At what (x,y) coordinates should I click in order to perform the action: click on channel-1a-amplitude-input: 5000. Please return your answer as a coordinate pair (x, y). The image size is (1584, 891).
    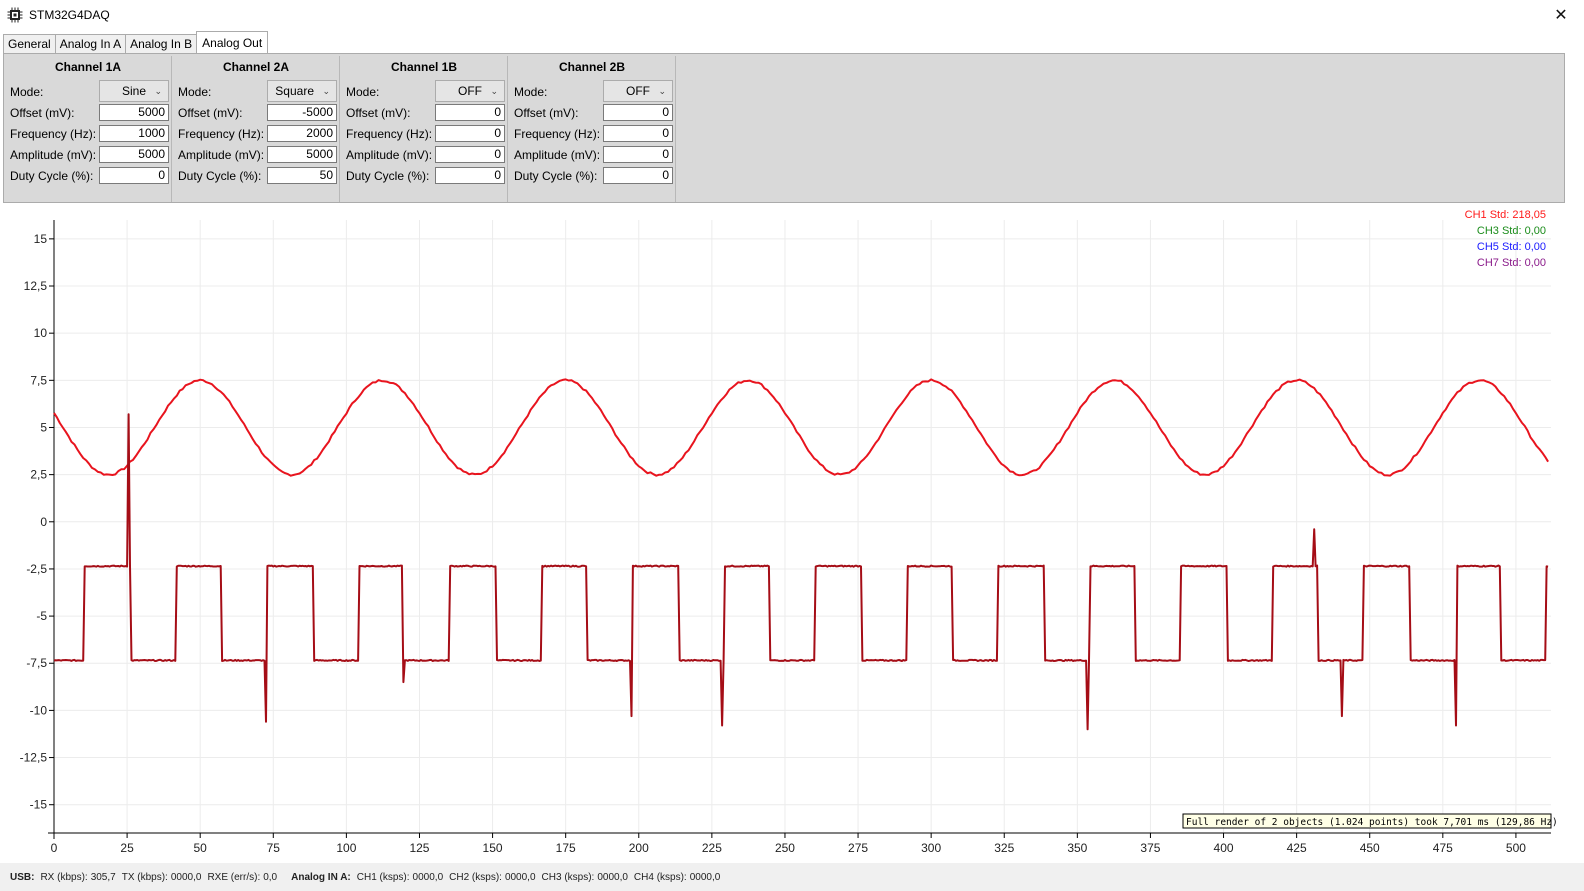
    Looking at the image, I should click on (134, 154).